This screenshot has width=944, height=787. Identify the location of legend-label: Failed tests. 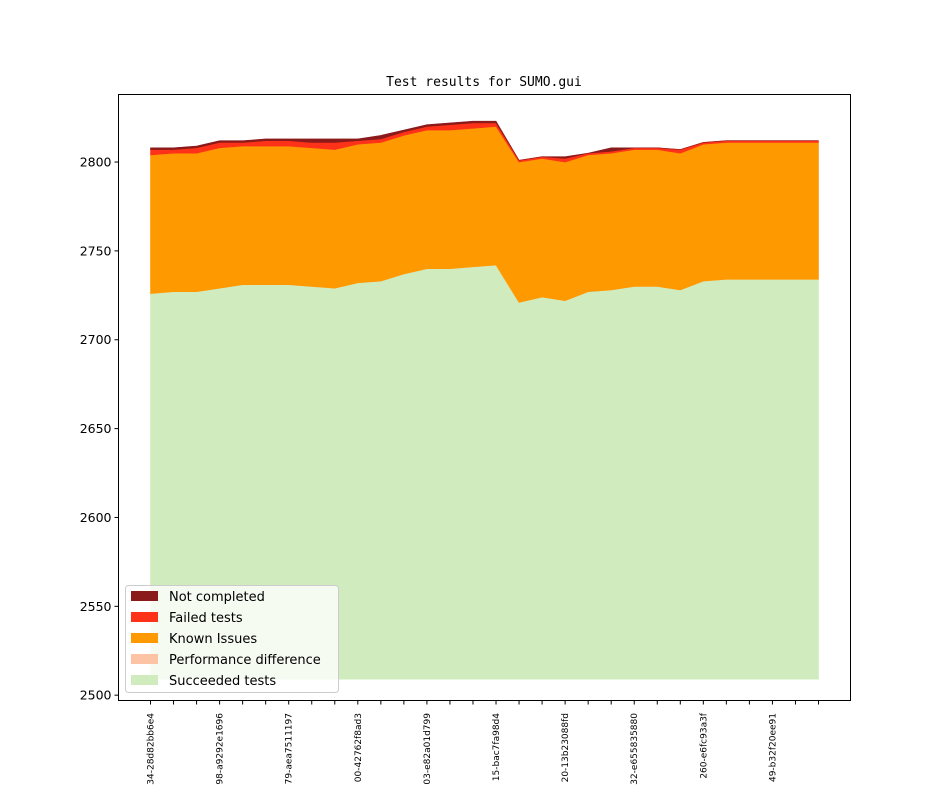
(206, 618).